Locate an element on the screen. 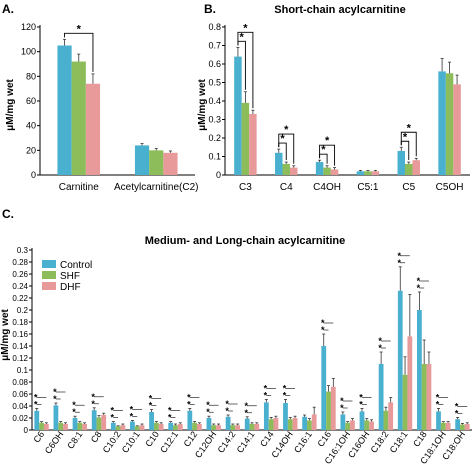 The width and height of the screenshot is (474, 474). y-tick-label: 0.6 is located at coordinates (214, 64).